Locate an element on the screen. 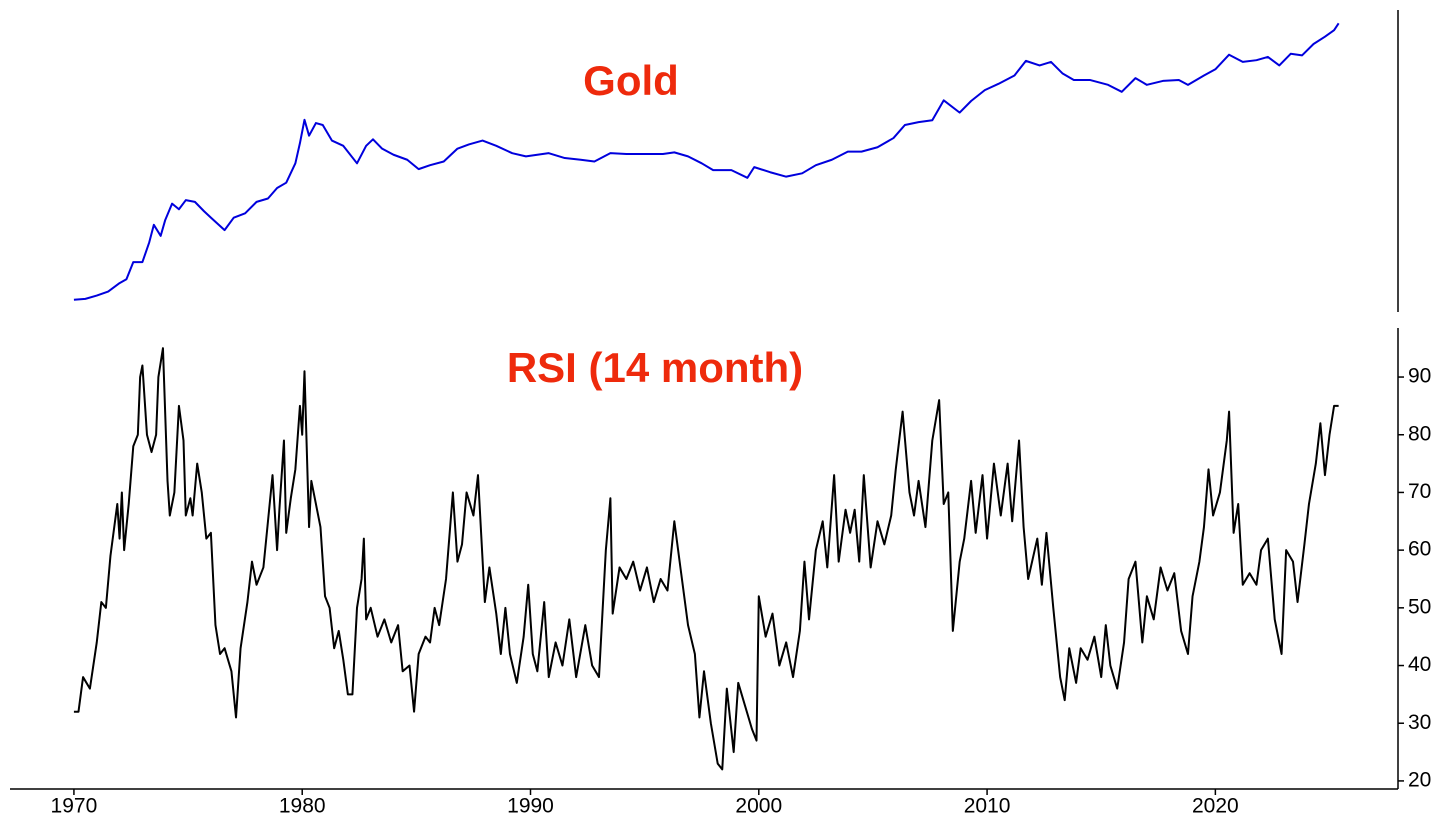 This screenshot has height=828, width=1456. gold-title: Gold is located at coordinates (631, 80).